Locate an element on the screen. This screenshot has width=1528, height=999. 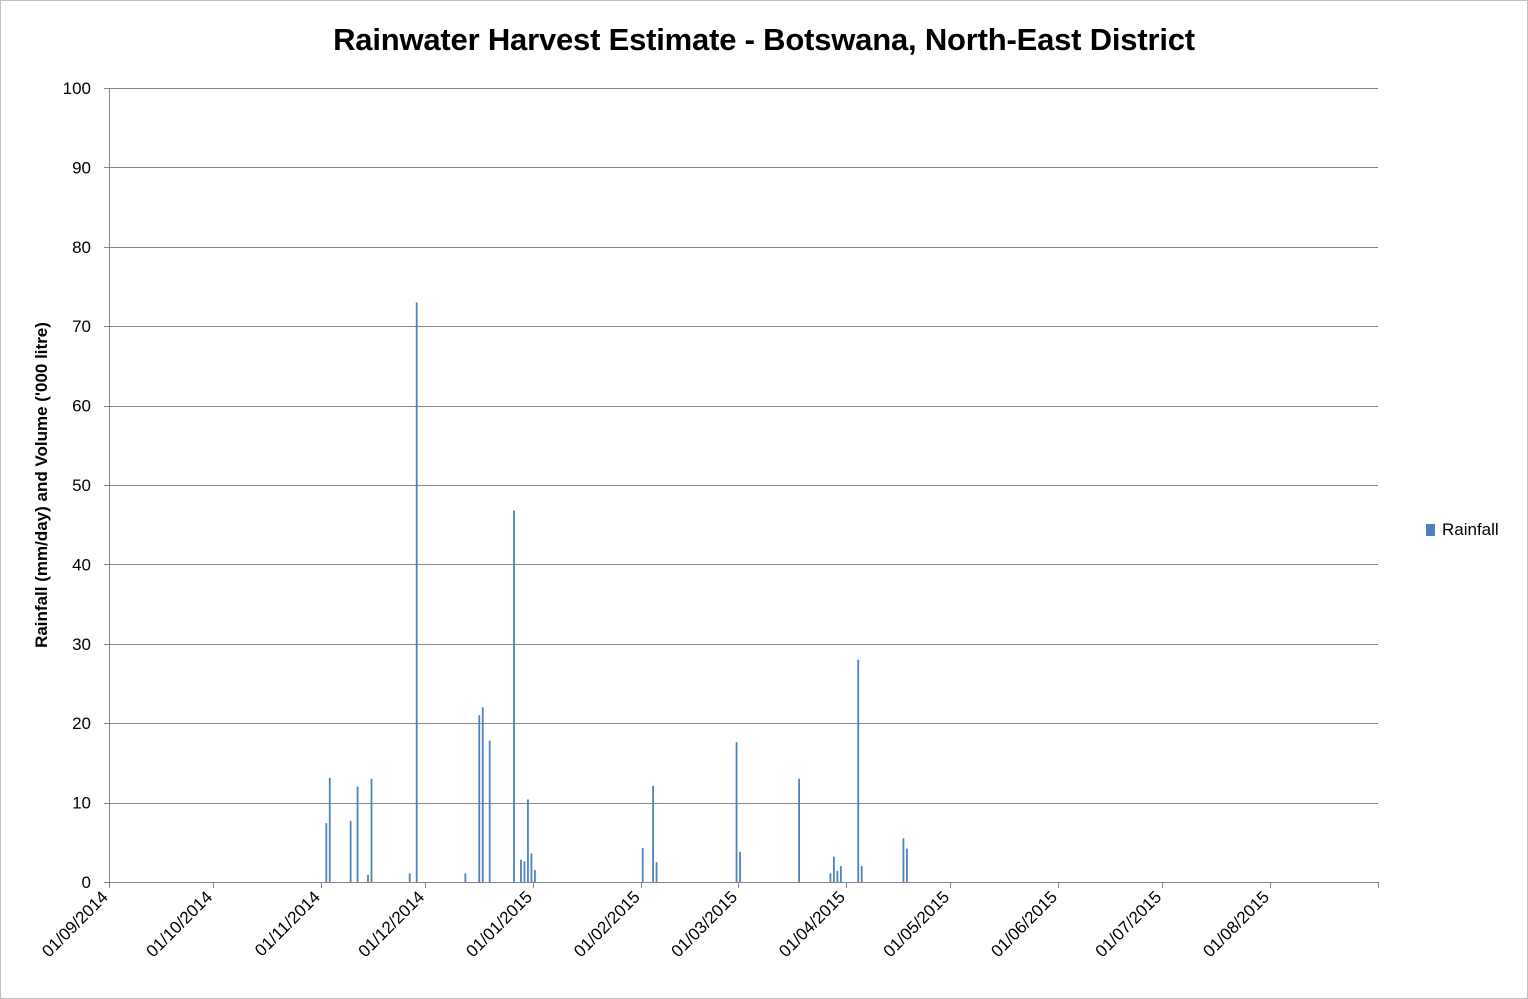
x-tick-label: 01/10/2014 is located at coordinates (180, 924).